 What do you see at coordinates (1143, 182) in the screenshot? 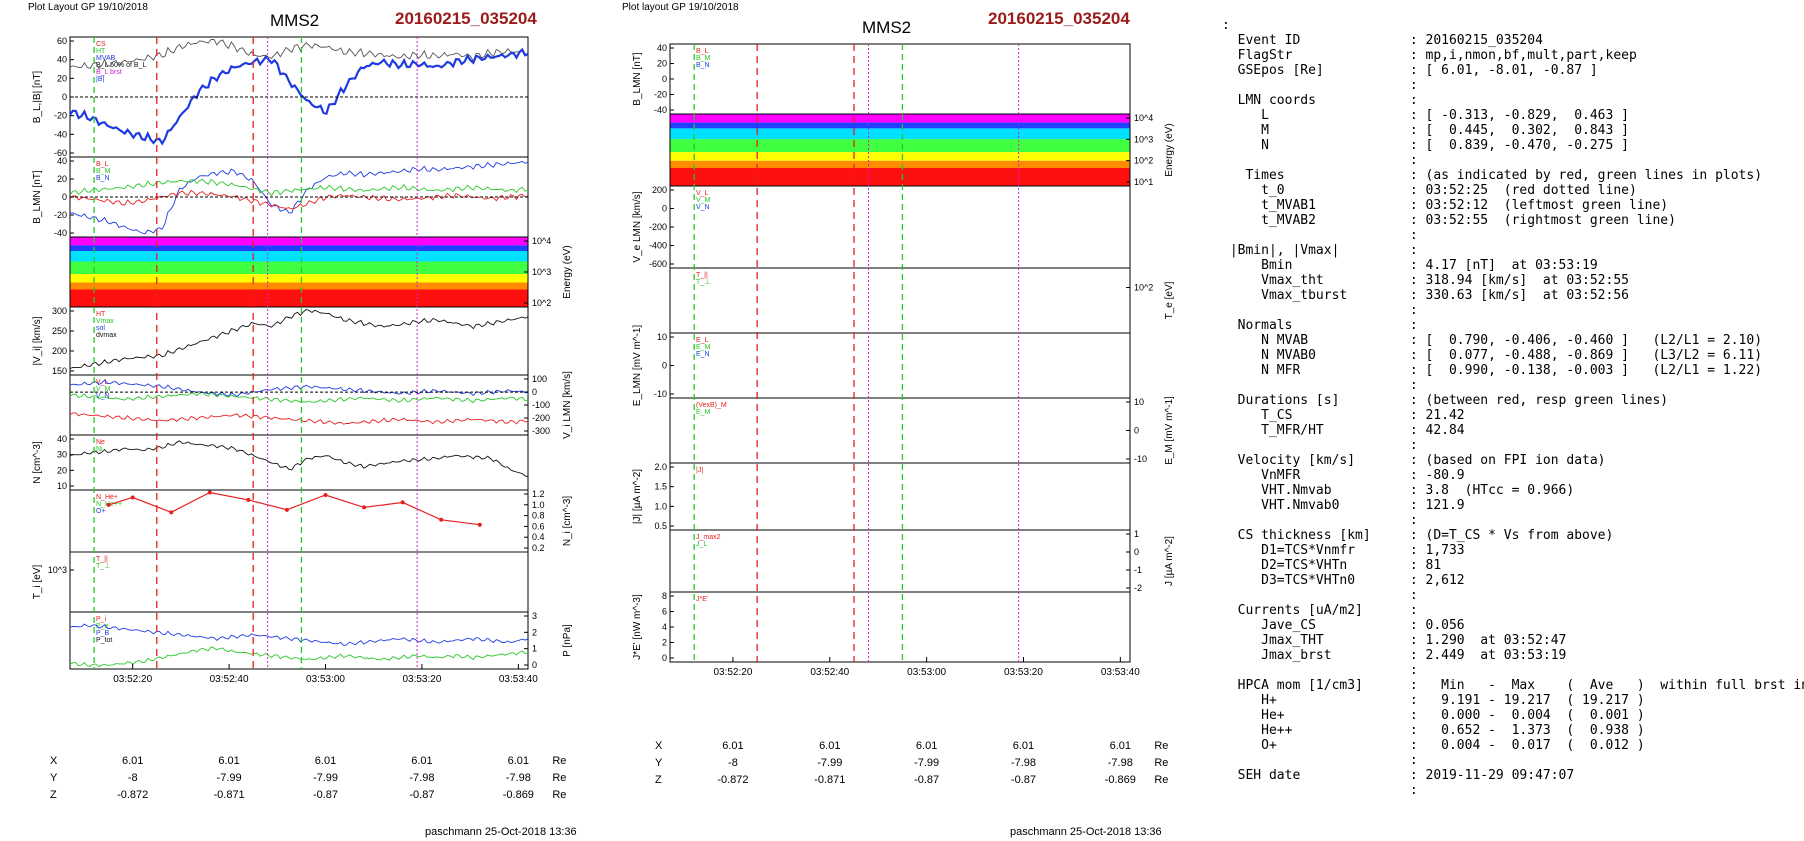
I see `y-tick-label: 10^1` at bounding box center [1143, 182].